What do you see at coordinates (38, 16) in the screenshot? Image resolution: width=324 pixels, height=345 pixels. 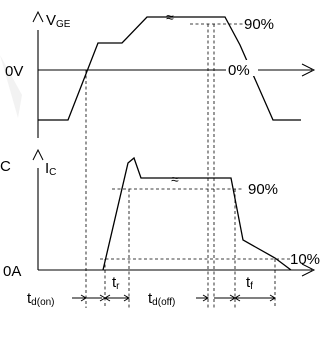 I see `vge-axis-arrow-head` at bounding box center [38, 16].